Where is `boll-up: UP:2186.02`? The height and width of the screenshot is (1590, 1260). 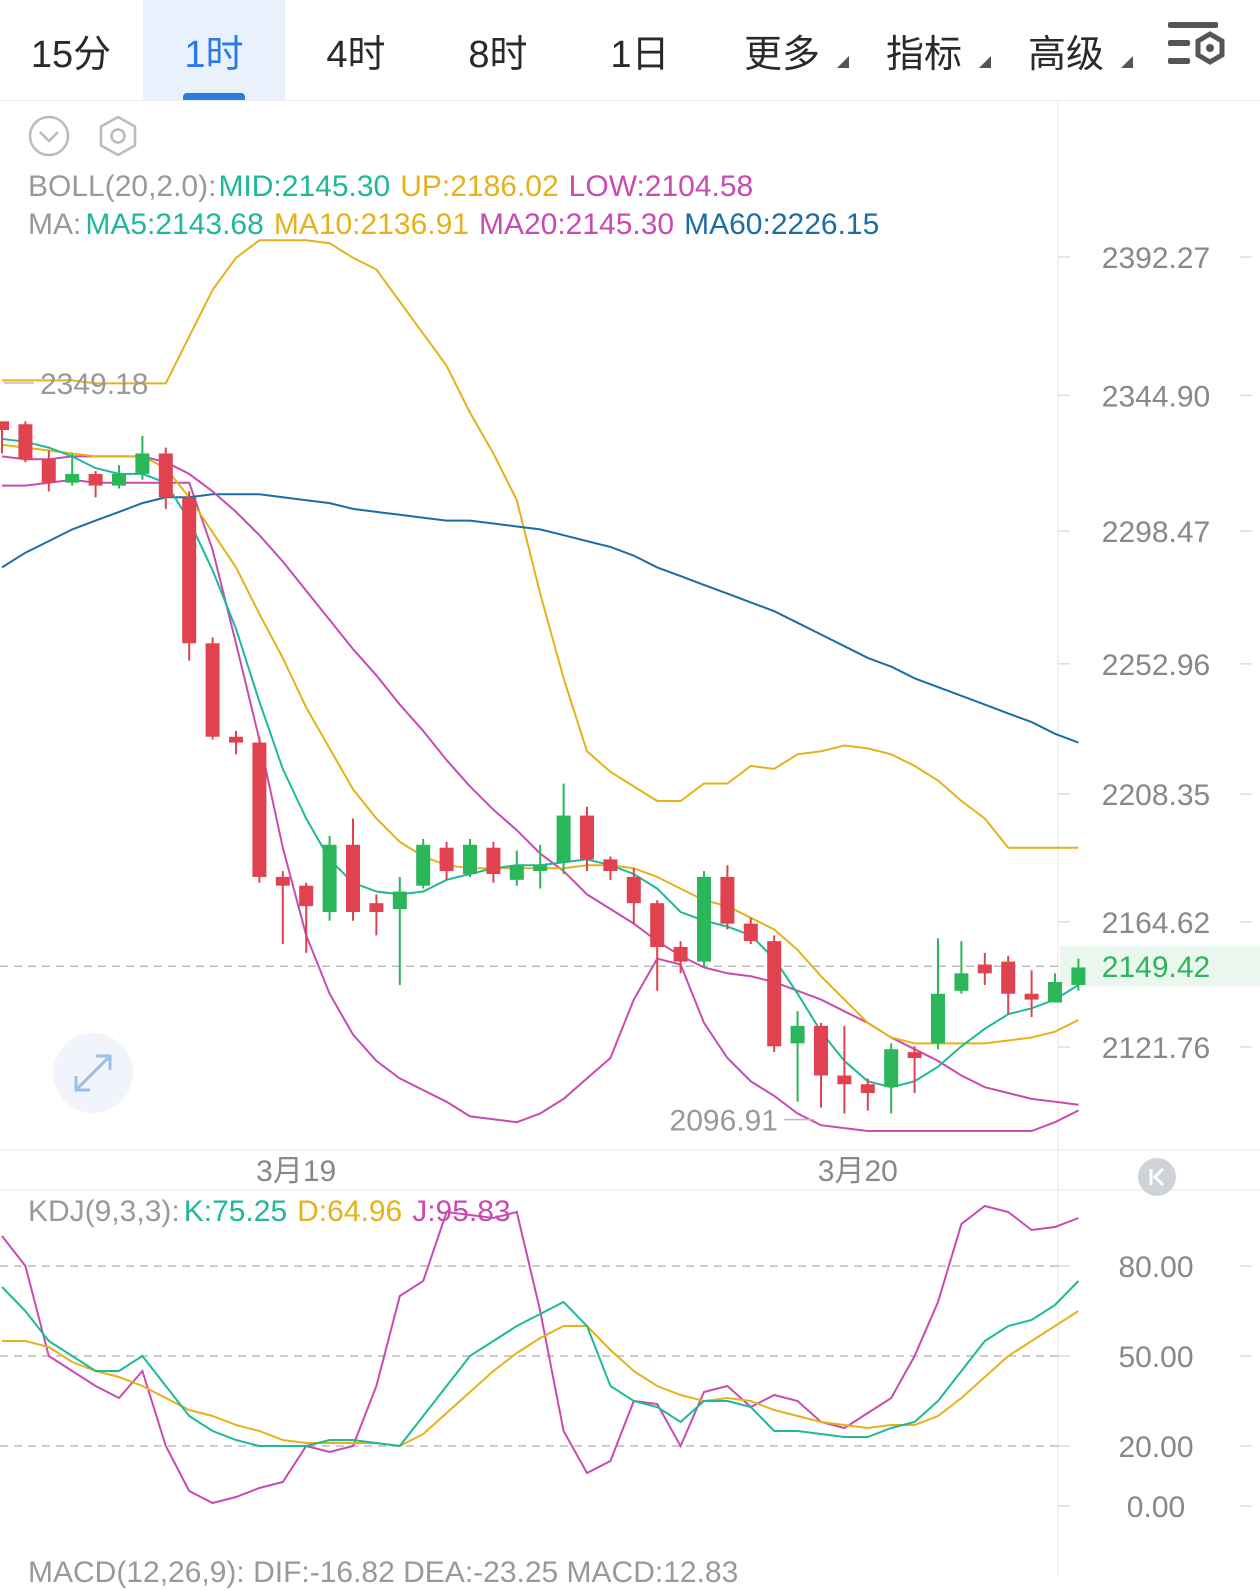
boll-up: UP:2186.02 is located at coordinates (479, 186).